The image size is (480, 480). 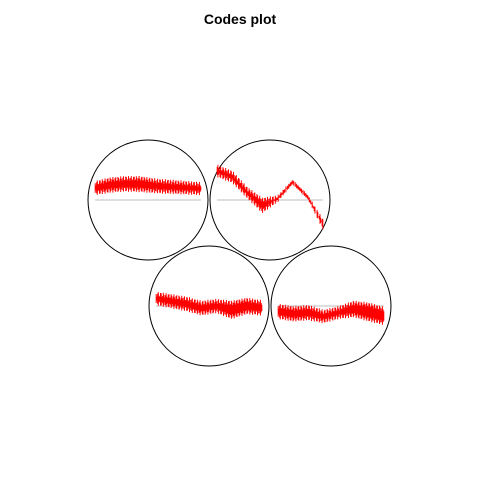 What do you see at coordinates (240, 19) in the screenshot?
I see `chart-title: Codes plot` at bounding box center [240, 19].